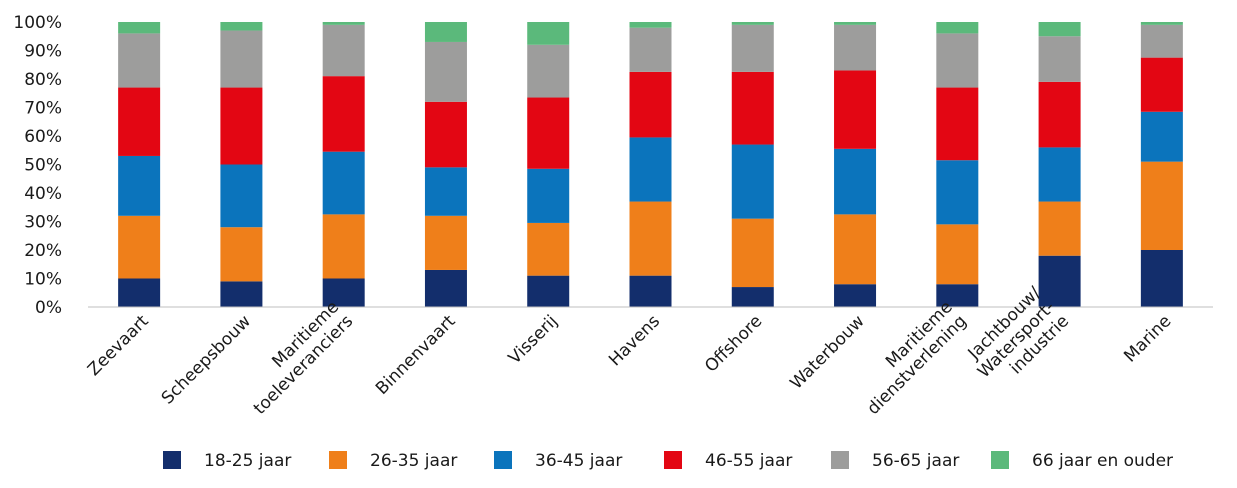 The width and height of the screenshot is (1237, 488). I want to click on legend-label: 26-35 jaar, so click(413, 461).